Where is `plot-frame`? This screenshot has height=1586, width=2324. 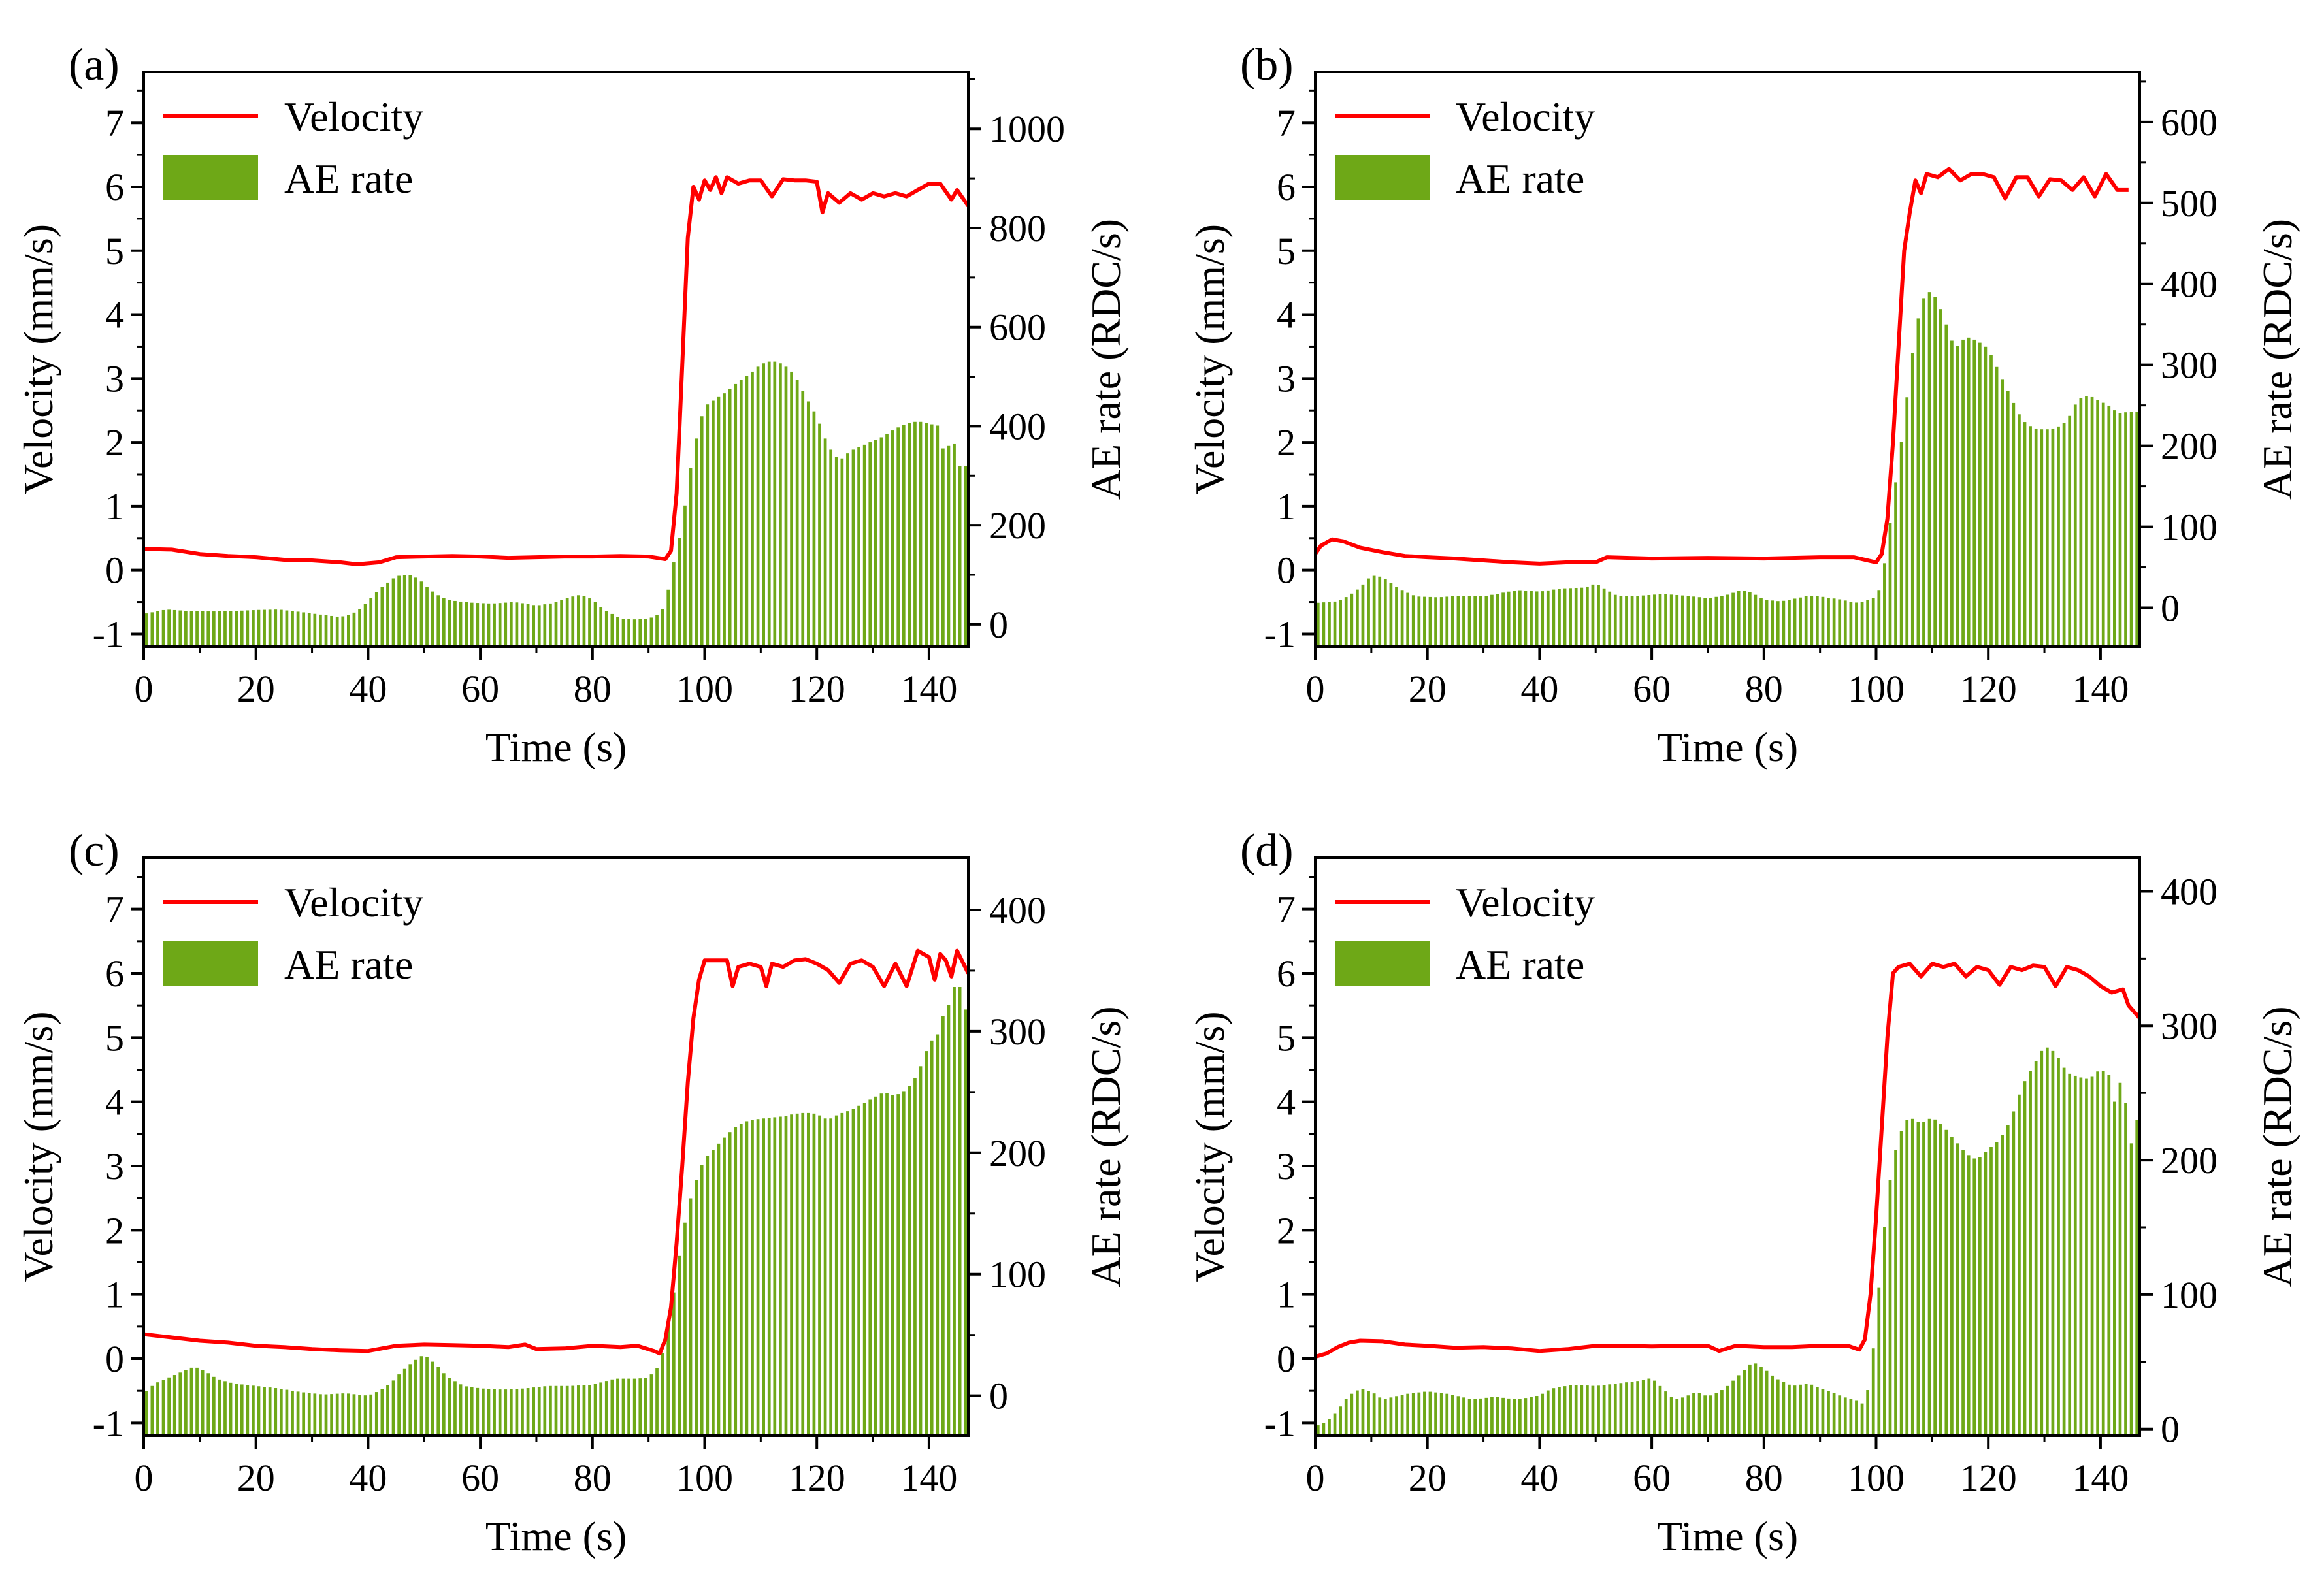
plot-frame is located at coordinates (556, 1147).